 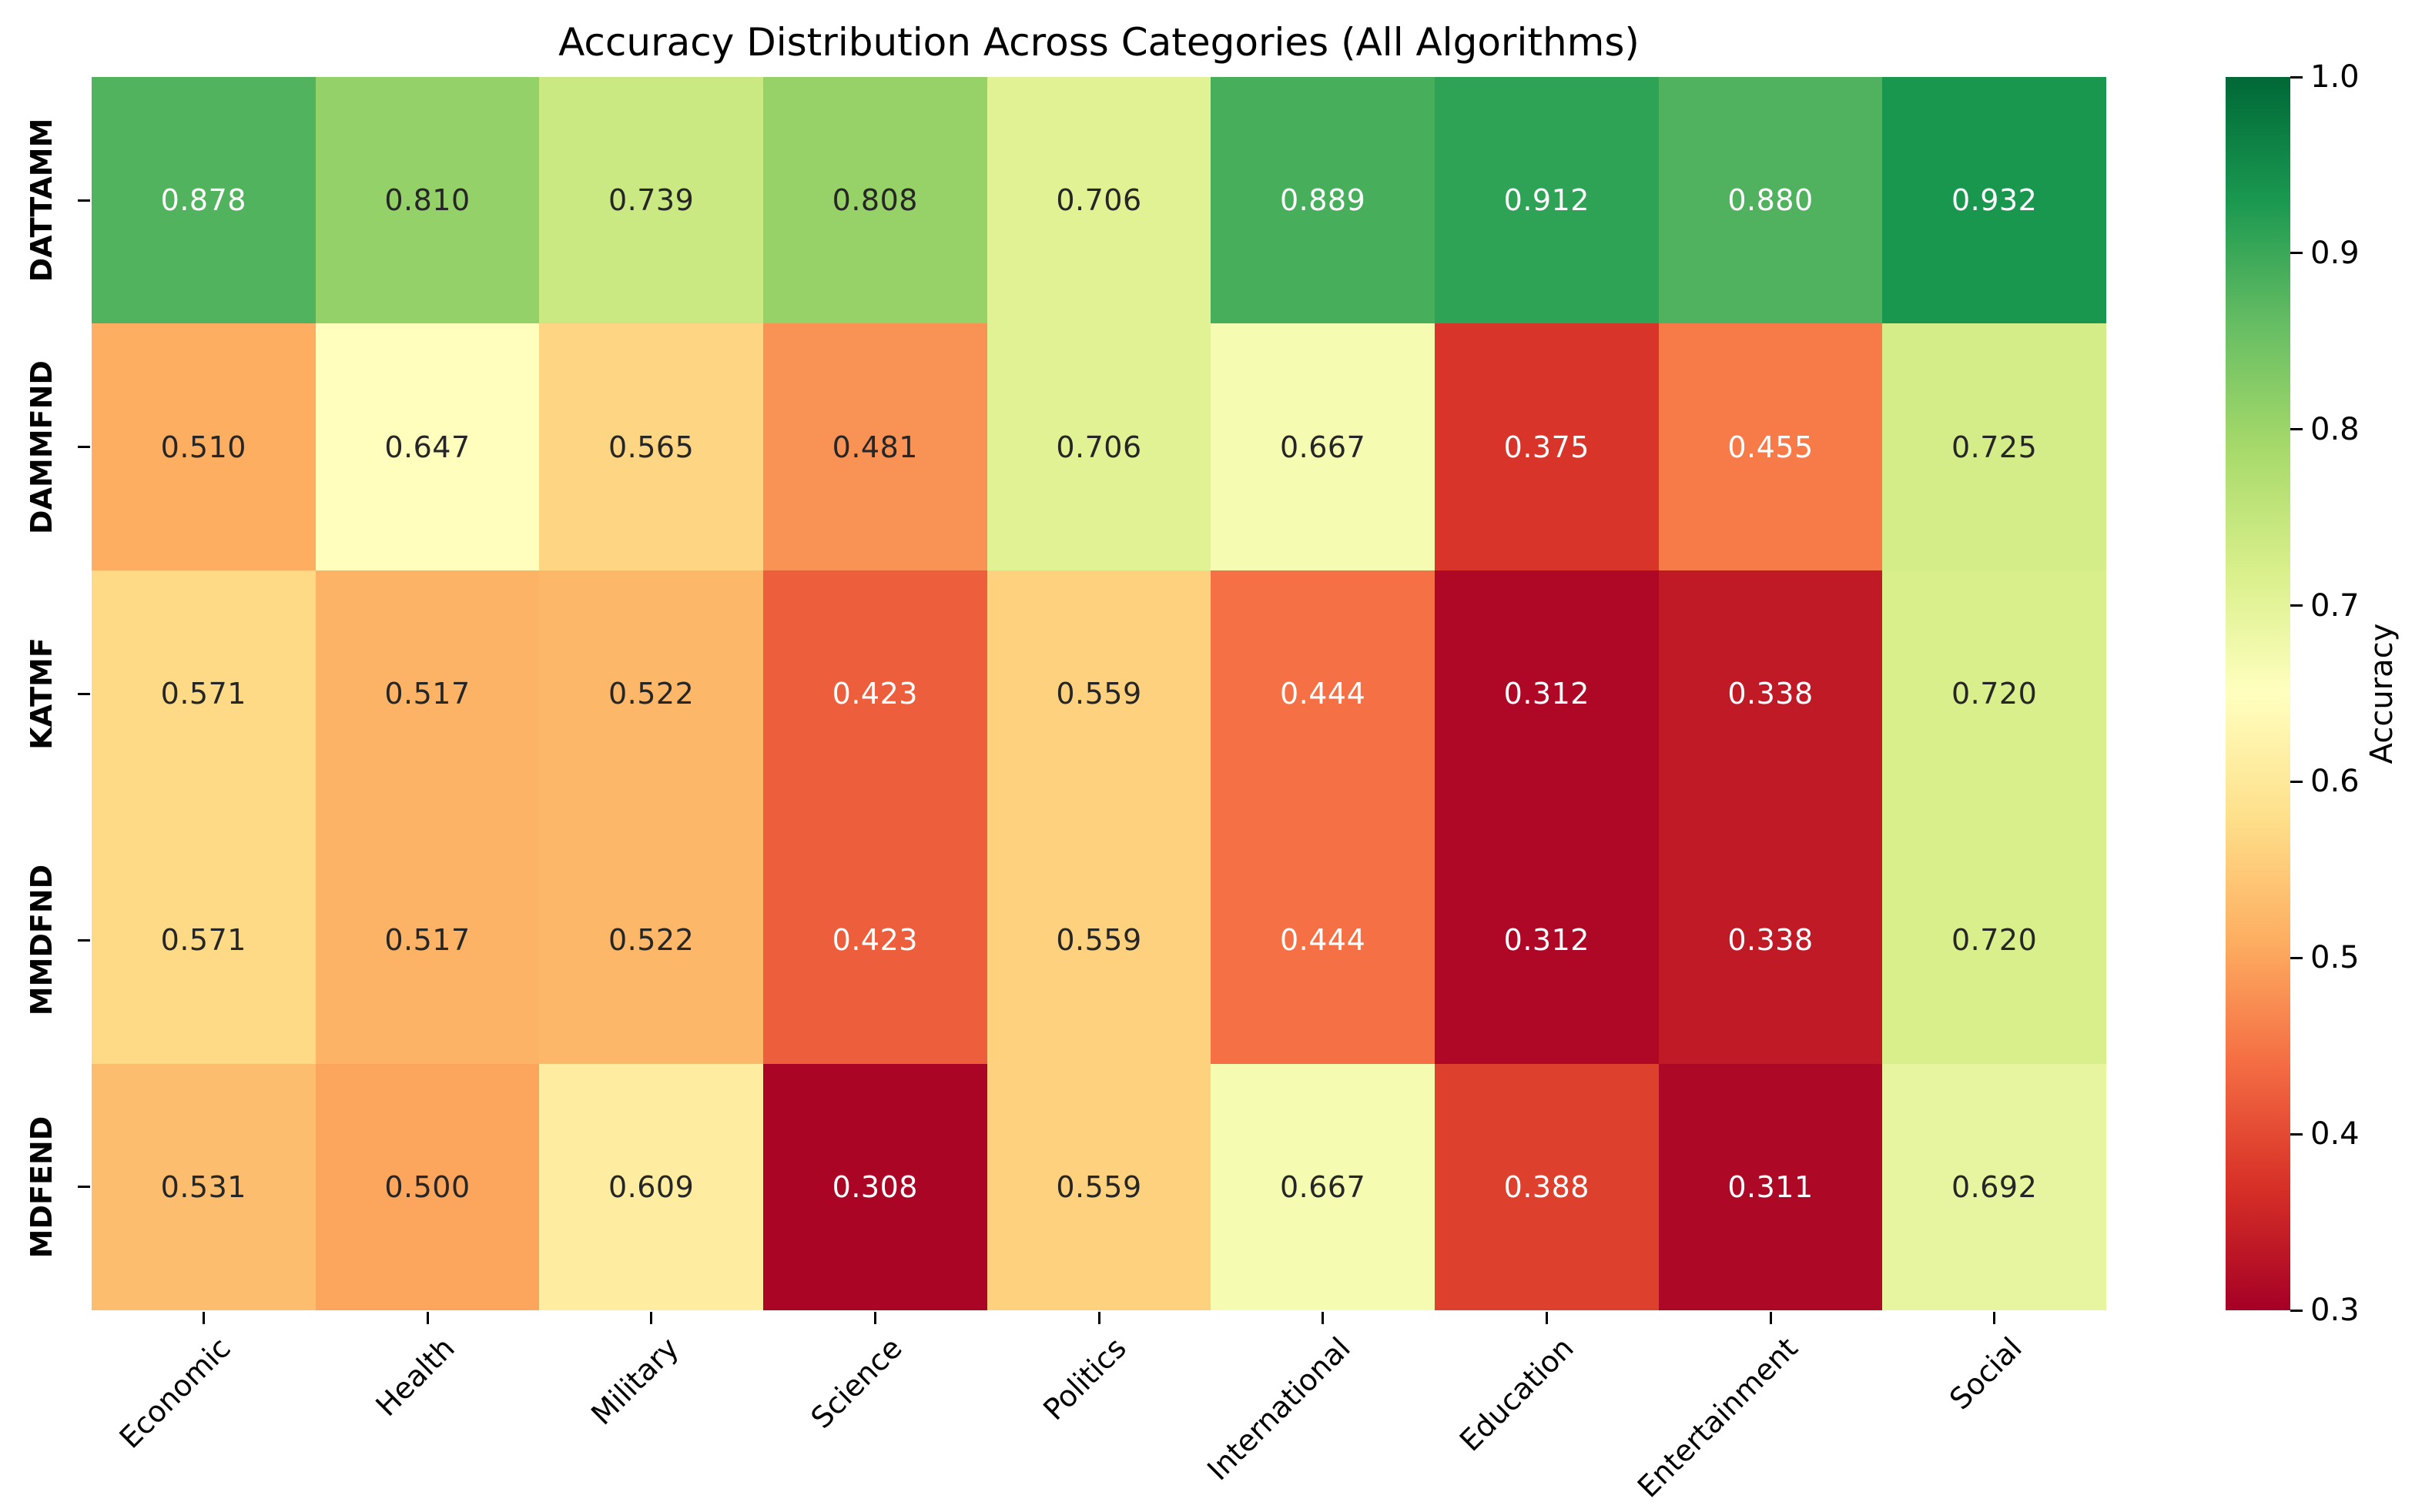 What do you see at coordinates (2335, 77) in the screenshot?
I see `colorbar-tick-label: 1.0` at bounding box center [2335, 77].